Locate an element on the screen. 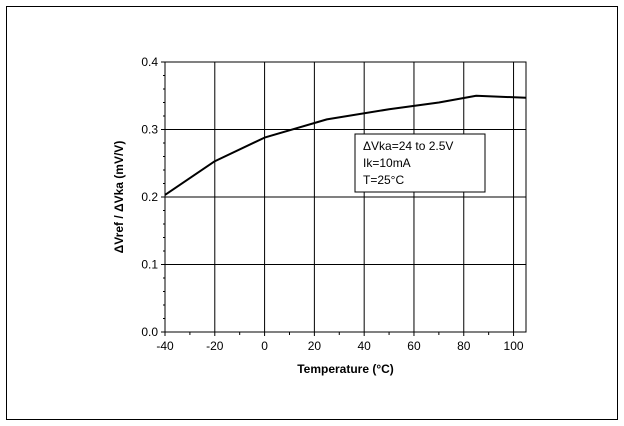 Image resolution: width=624 pixels, height=426 pixels. y-tick-label: 0.0 is located at coordinates (149, 332).